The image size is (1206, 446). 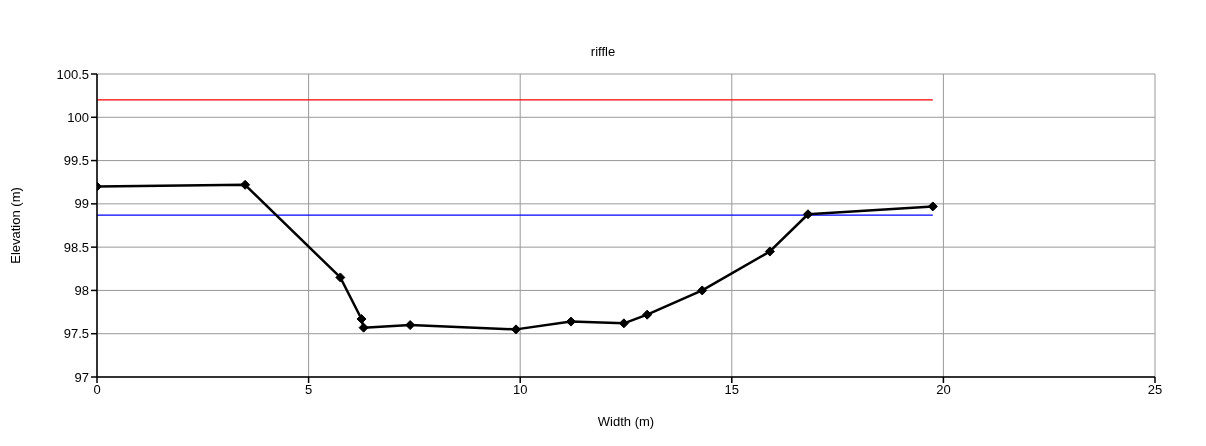 What do you see at coordinates (97, 390) in the screenshot?
I see `x-tick-label: 0` at bounding box center [97, 390].